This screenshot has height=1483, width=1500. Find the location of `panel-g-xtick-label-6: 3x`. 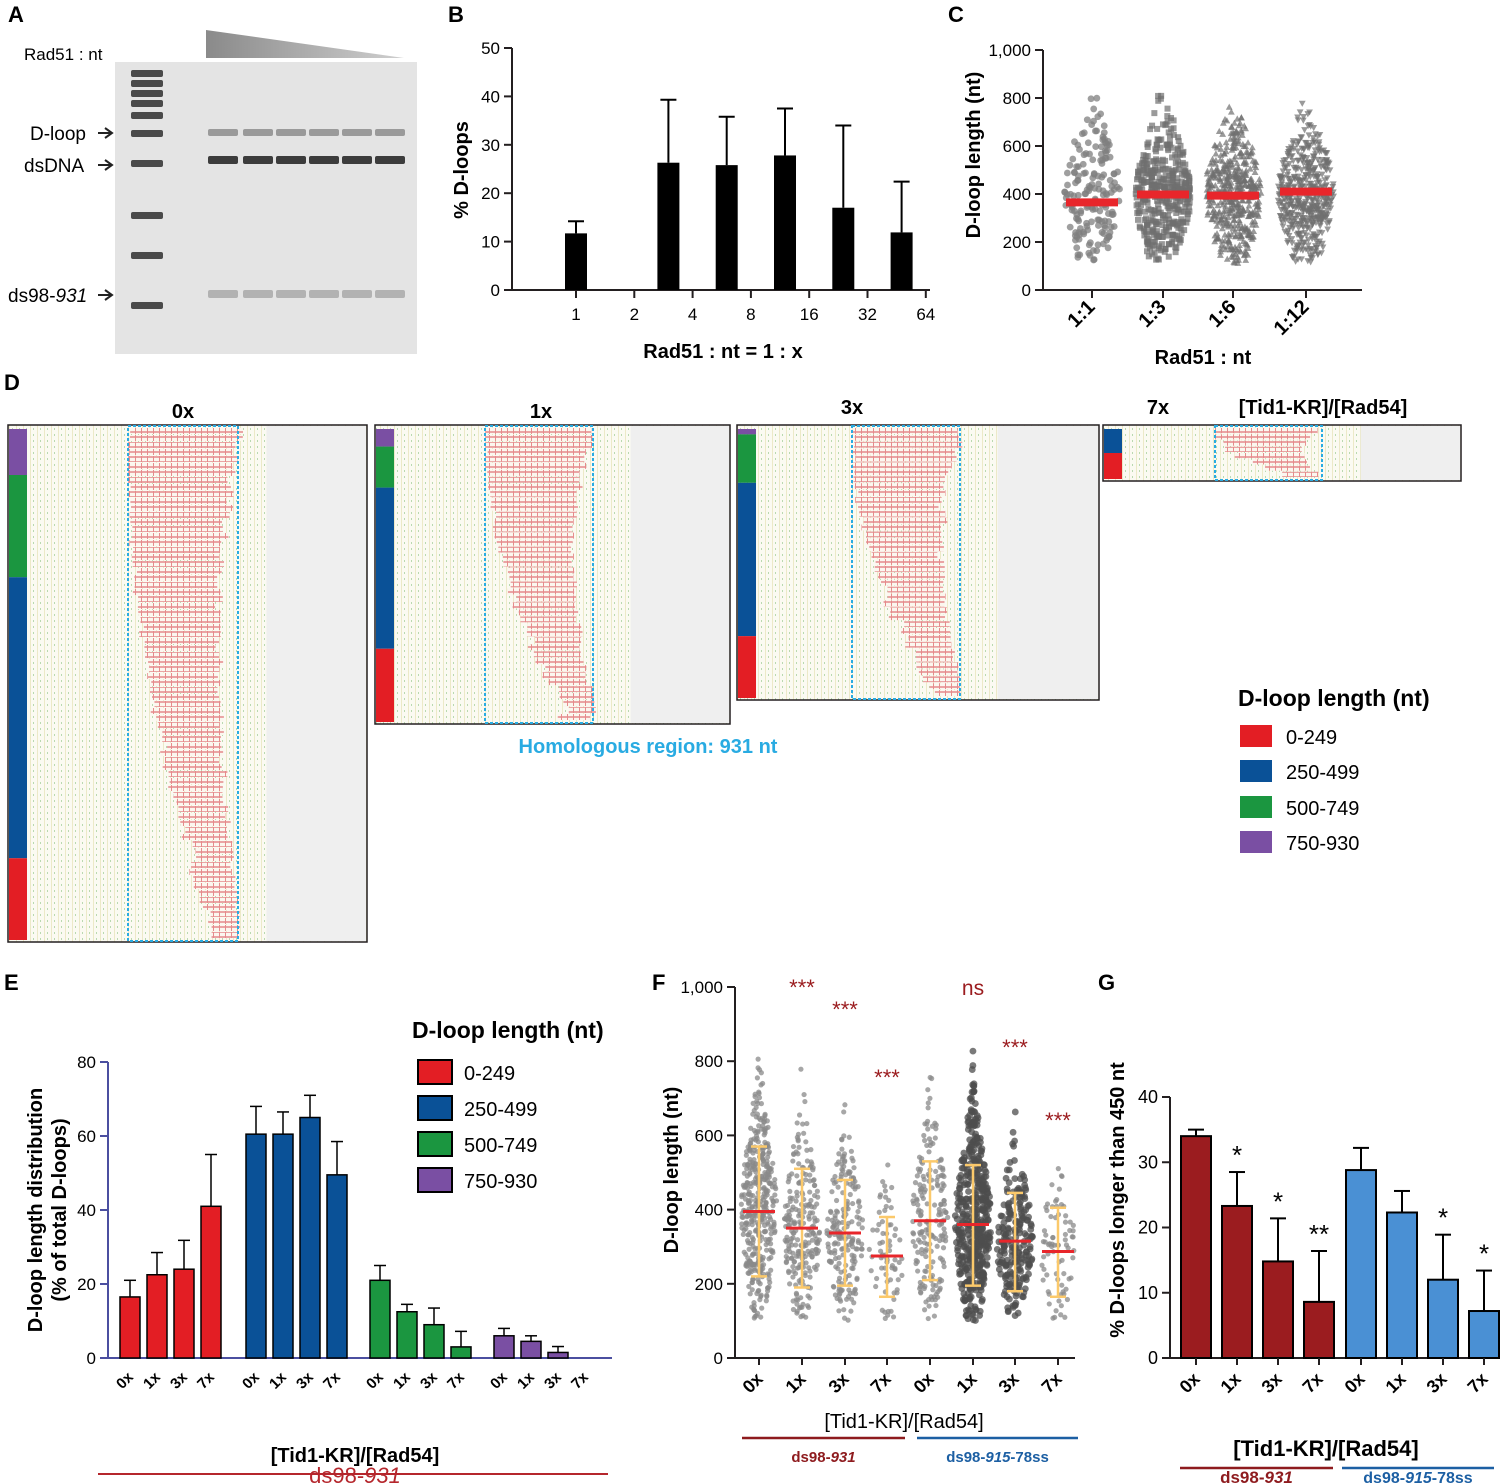

panel-g-xtick-label-6: 3x is located at coordinates (1437, 1383).